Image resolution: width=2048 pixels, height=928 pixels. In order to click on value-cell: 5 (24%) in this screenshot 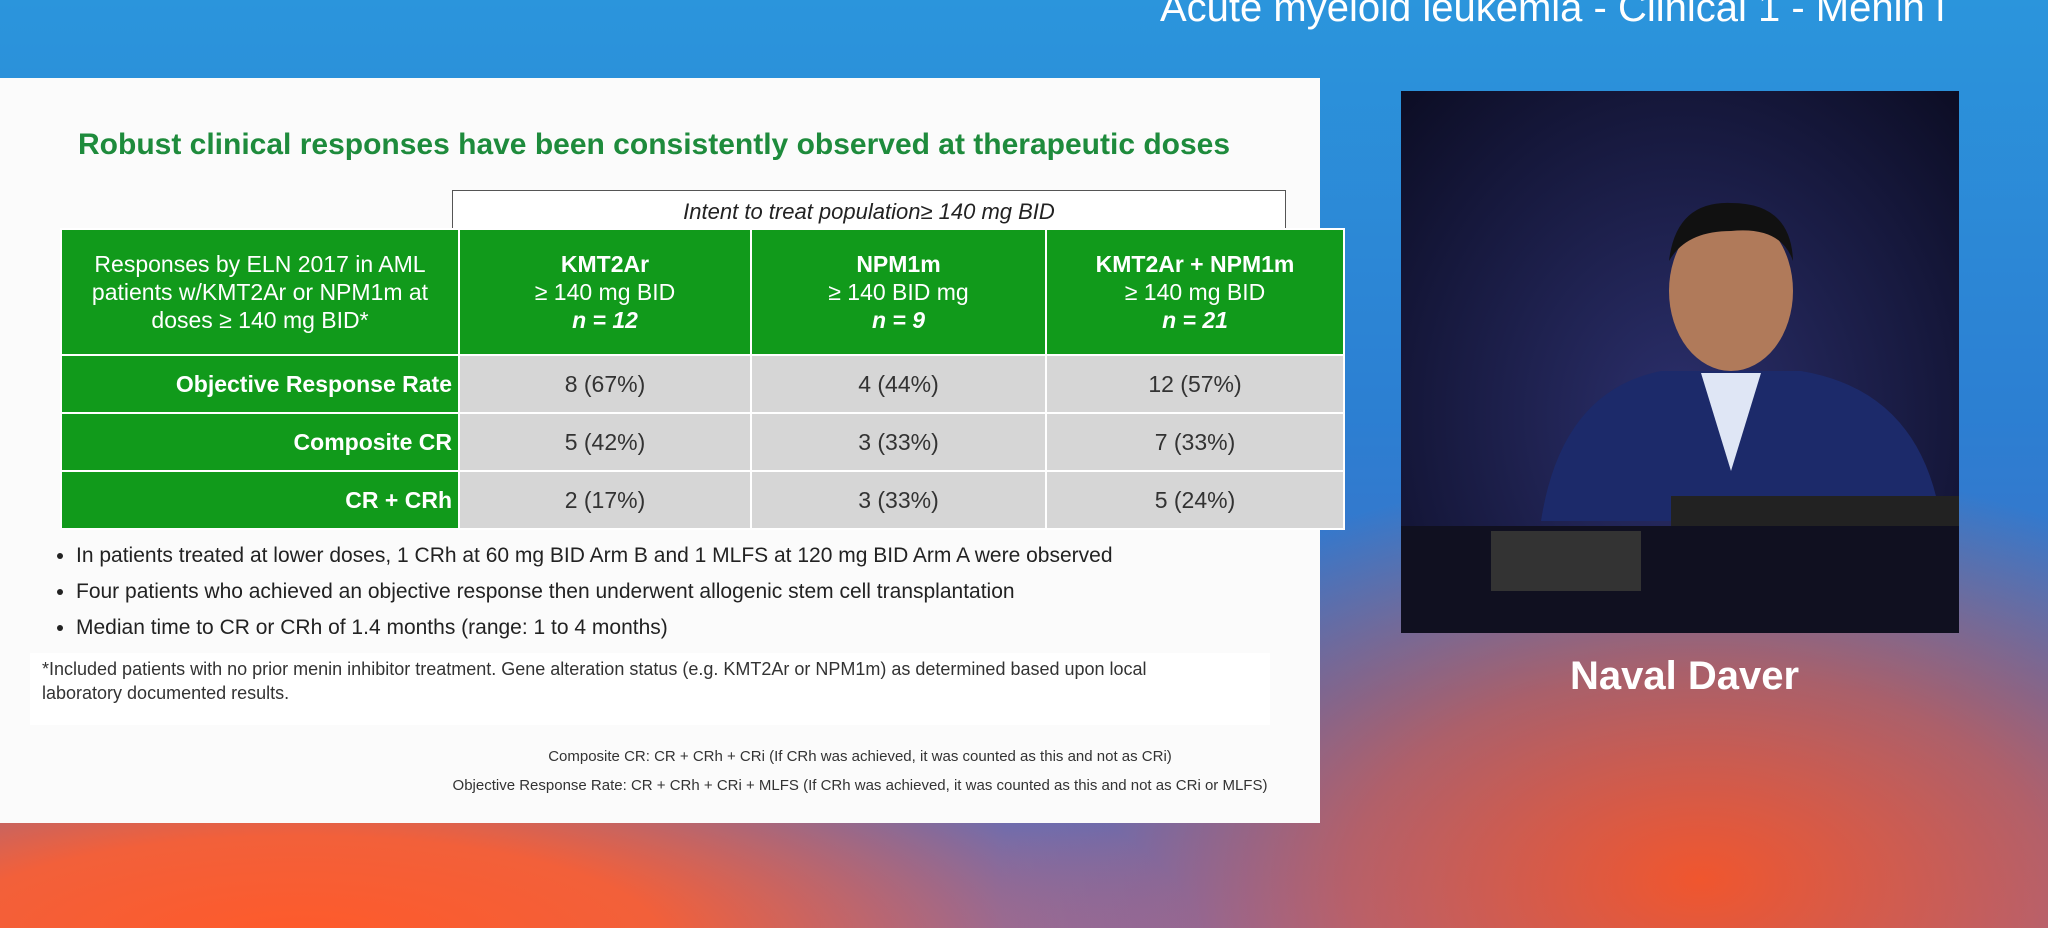, I will do `click(1195, 500)`.